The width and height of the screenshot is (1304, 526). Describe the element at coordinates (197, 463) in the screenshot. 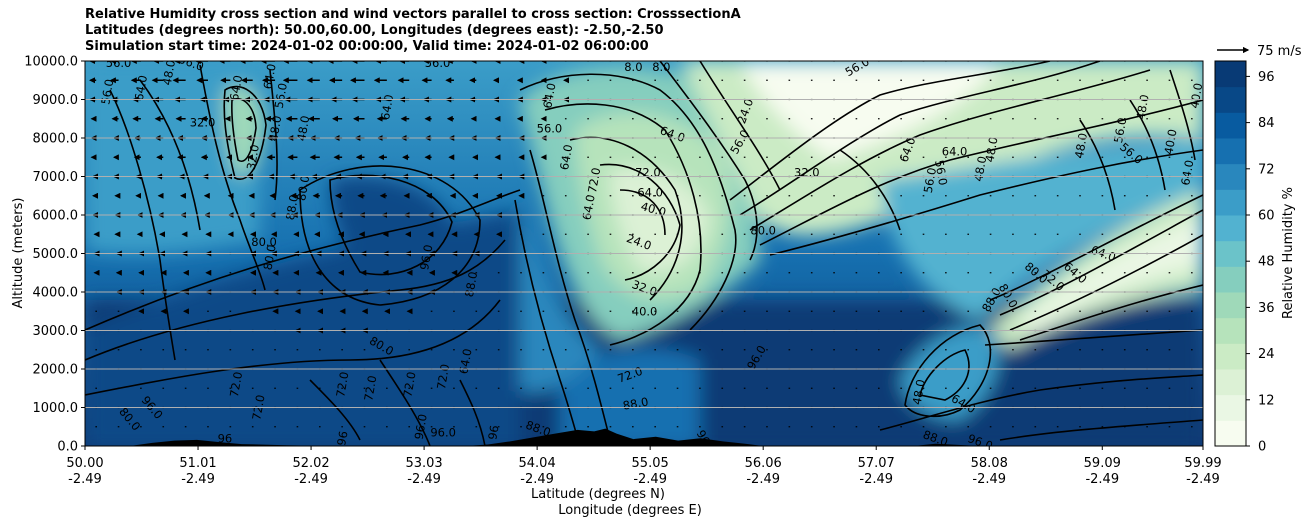

I see `x-tick-label-lat: 51.01` at that location.